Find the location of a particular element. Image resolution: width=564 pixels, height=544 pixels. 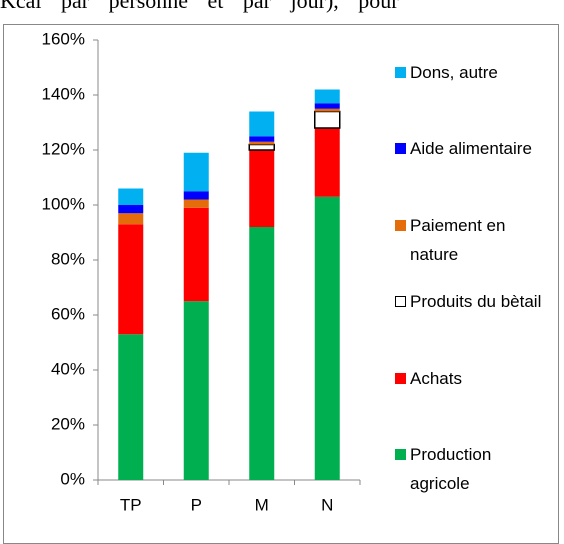

x-tick-label: M is located at coordinates (262, 504).